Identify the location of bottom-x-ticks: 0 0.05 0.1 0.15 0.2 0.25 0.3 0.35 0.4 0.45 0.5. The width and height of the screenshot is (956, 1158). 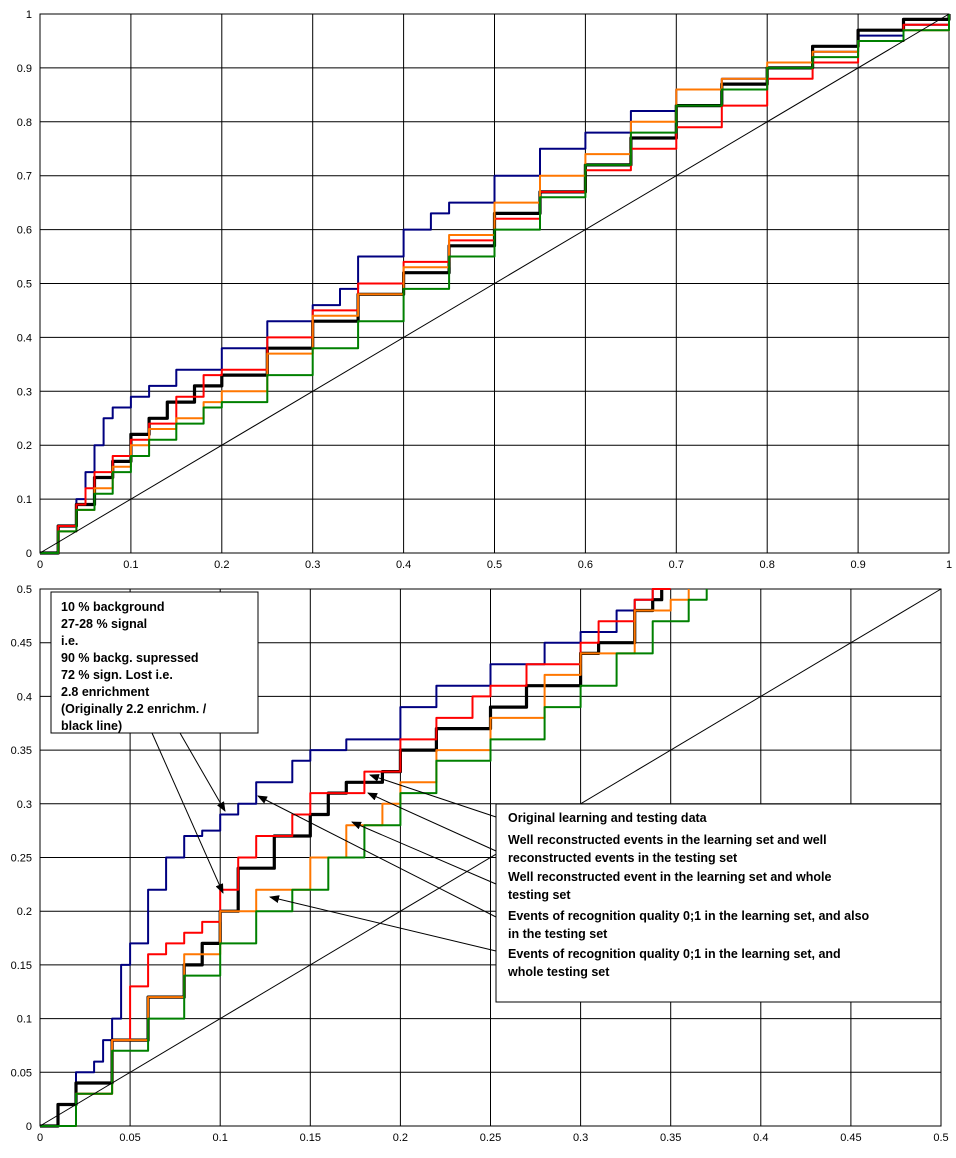
(493, 1138).